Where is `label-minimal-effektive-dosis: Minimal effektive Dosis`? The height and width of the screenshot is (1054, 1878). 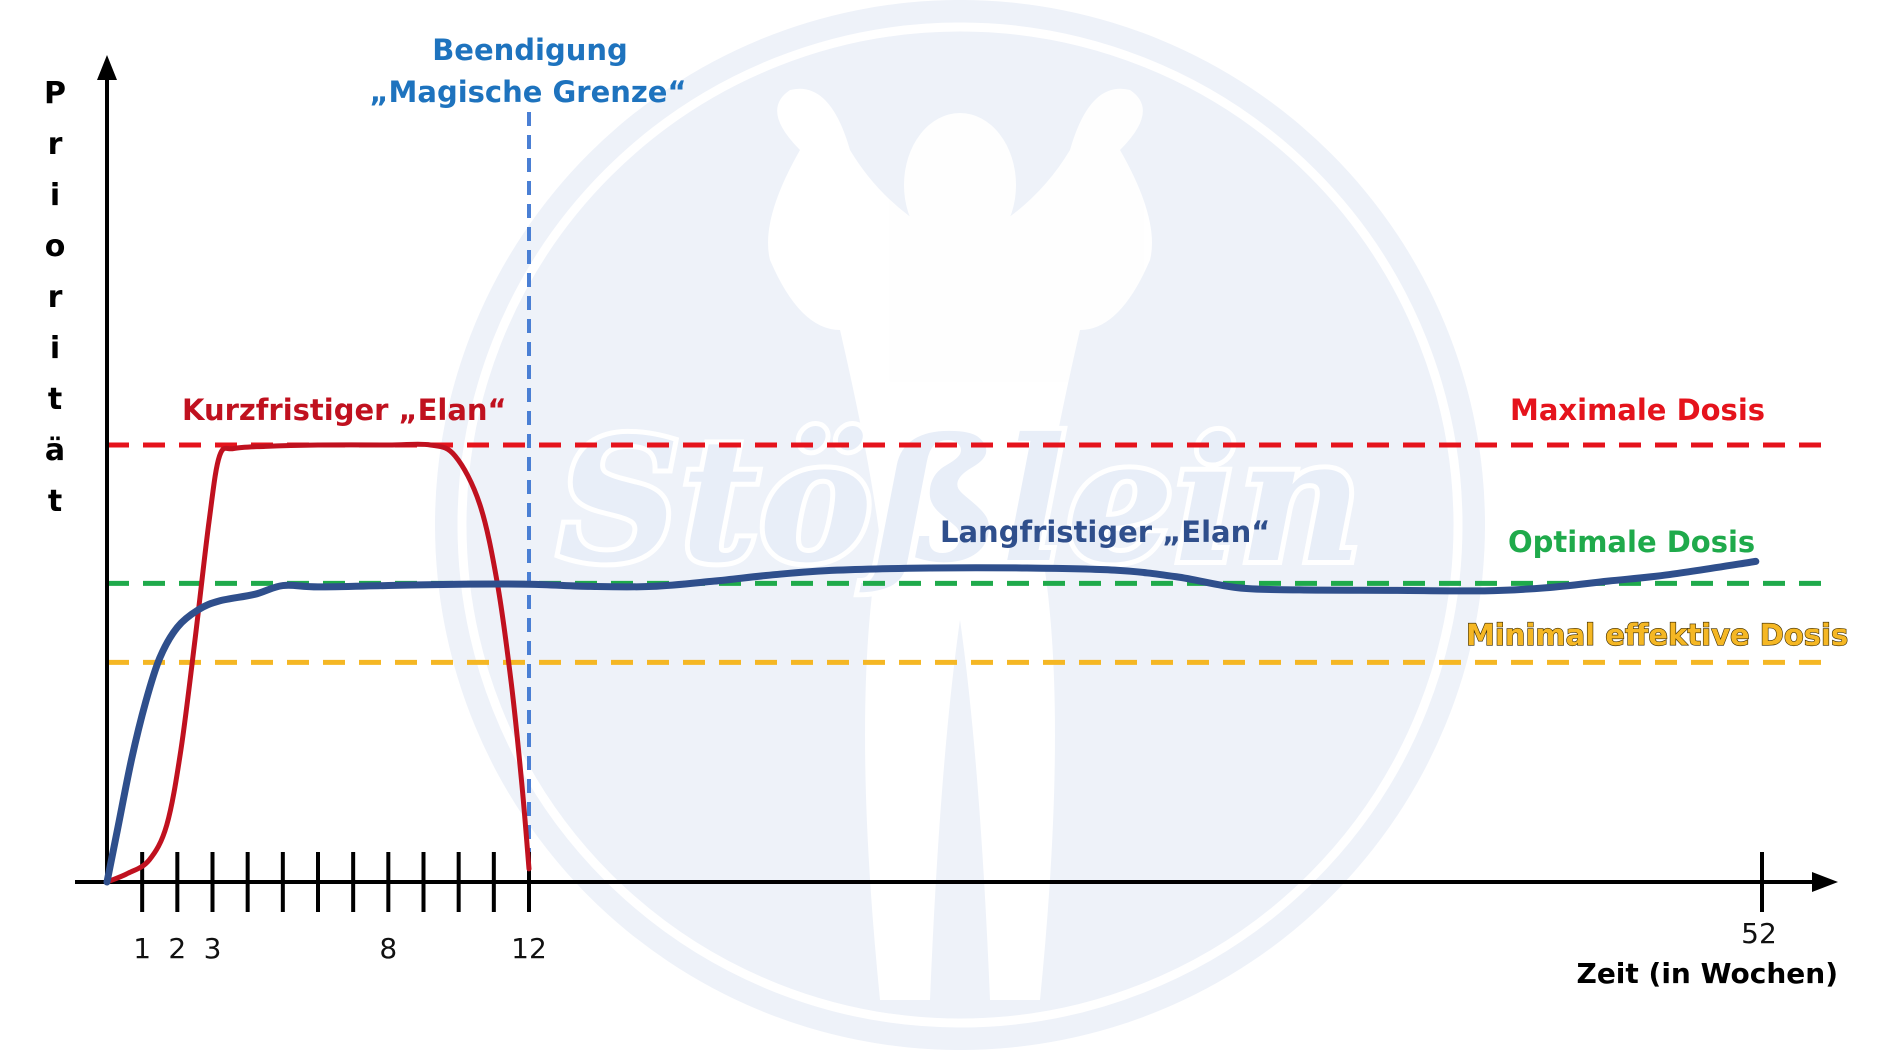 label-minimal-effektive-dosis: Minimal effektive Dosis is located at coordinates (1657, 635).